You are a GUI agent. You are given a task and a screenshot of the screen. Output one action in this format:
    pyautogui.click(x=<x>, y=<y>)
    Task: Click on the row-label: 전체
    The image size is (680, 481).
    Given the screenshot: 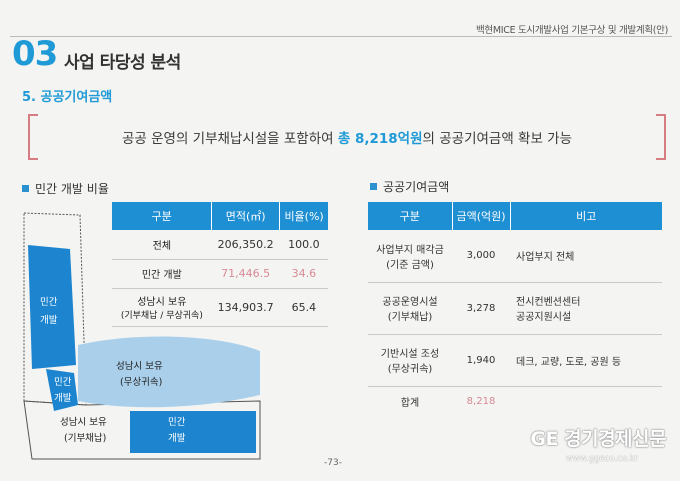 What is the action you would take?
    pyautogui.click(x=162, y=245)
    